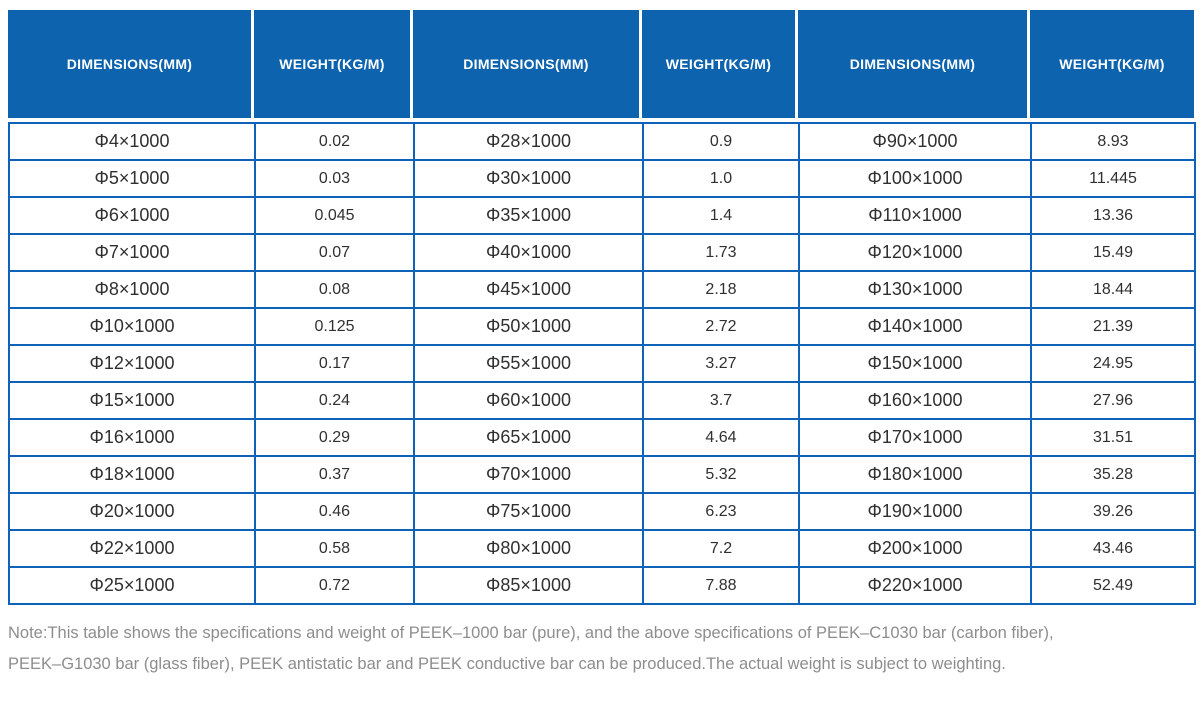 This screenshot has width=1200, height=714. What do you see at coordinates (721, 289) in the screenshot?
I see `weight-cell: 2.18` at bounding box center [721, 289].